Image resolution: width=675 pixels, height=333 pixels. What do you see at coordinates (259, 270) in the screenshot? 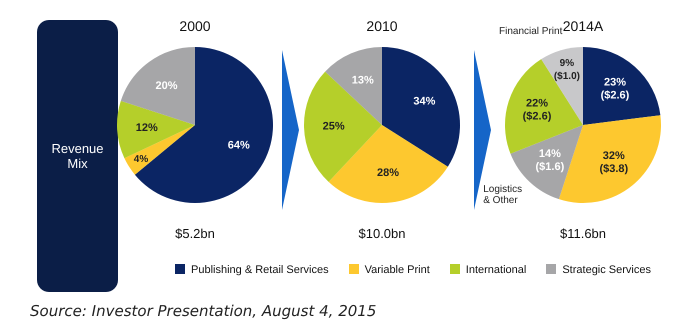
I see `legend-label: Publishing & Retail Services` at bounding box center [259, 270].